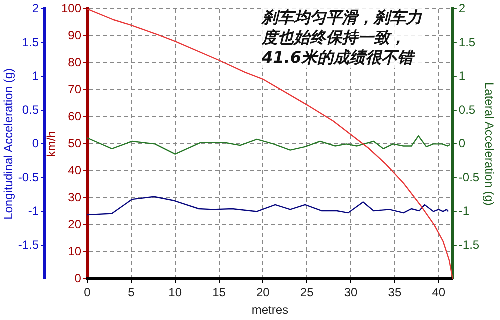 This screenshot has height=320, width=500. What do you see at coordinates (489, 144) in the screenshot?
I see `y2-axis-title: Lateral Acceleration (g)` at bounding box center [489, 144].